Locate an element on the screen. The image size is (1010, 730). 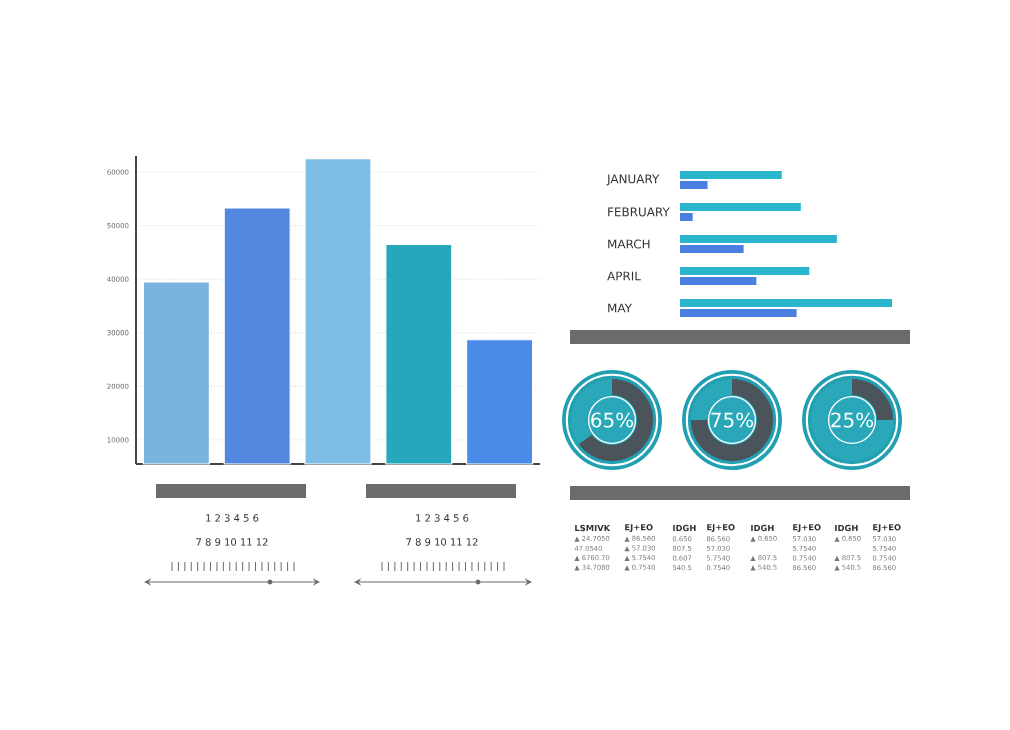
text: 75% is located at coordinates (732, 420).